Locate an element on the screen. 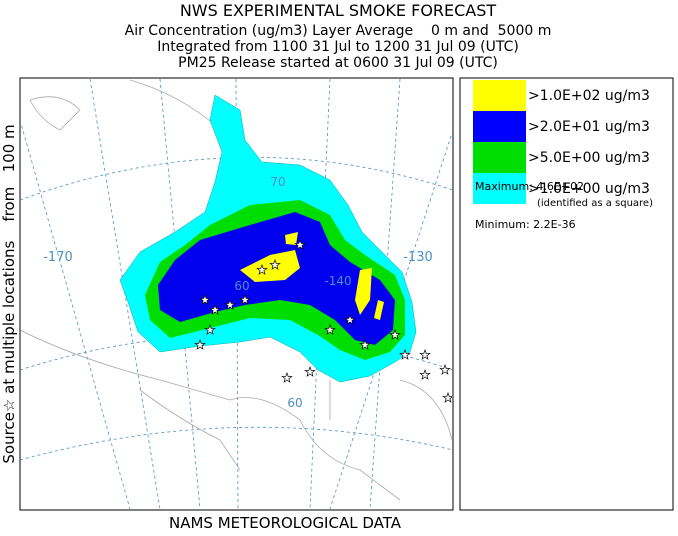 The height and width of the screenshot is (536, 678). map-label: -130 is located at coordinates (418, 257).